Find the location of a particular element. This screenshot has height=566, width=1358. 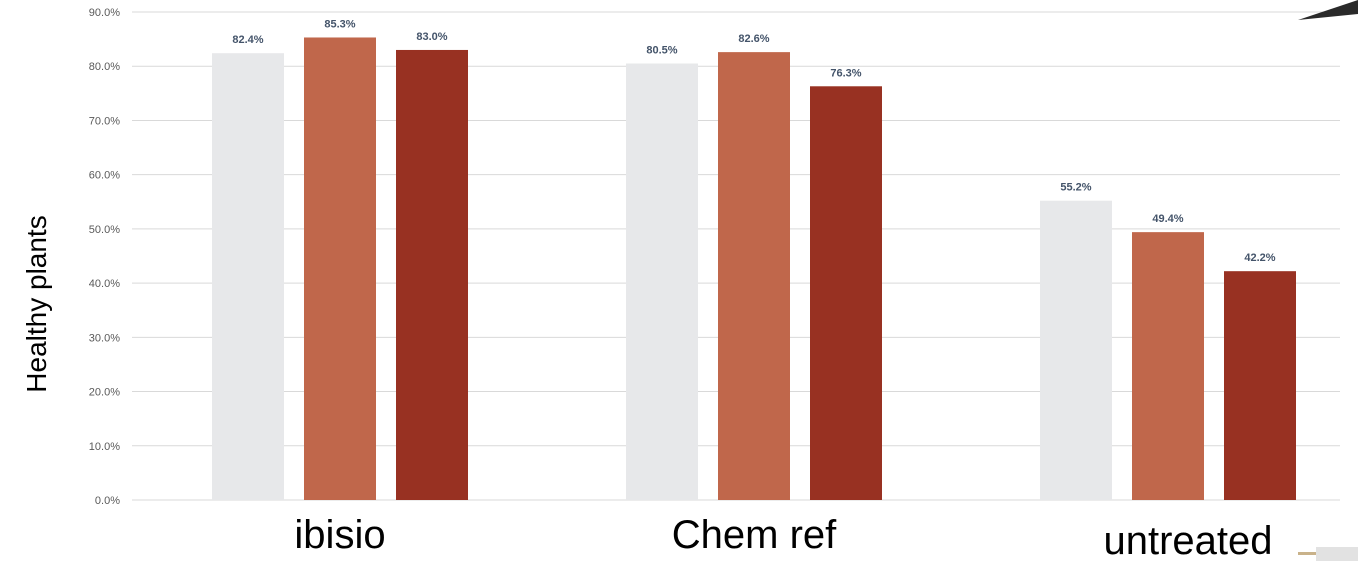

data-label: 55.2% is located at coordinates (1075, 188).